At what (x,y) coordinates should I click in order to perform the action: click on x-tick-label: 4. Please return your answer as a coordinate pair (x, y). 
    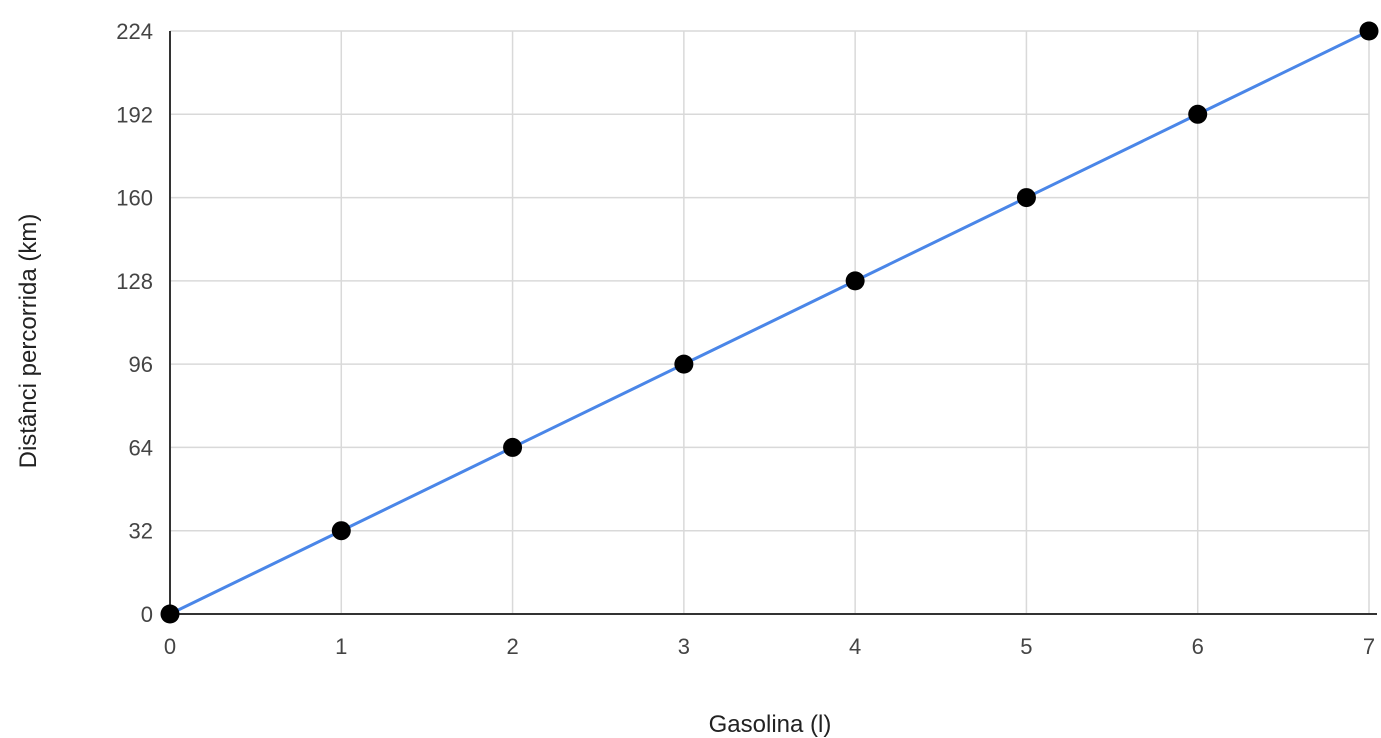
    Looking at the image, I should click on (855, 646).